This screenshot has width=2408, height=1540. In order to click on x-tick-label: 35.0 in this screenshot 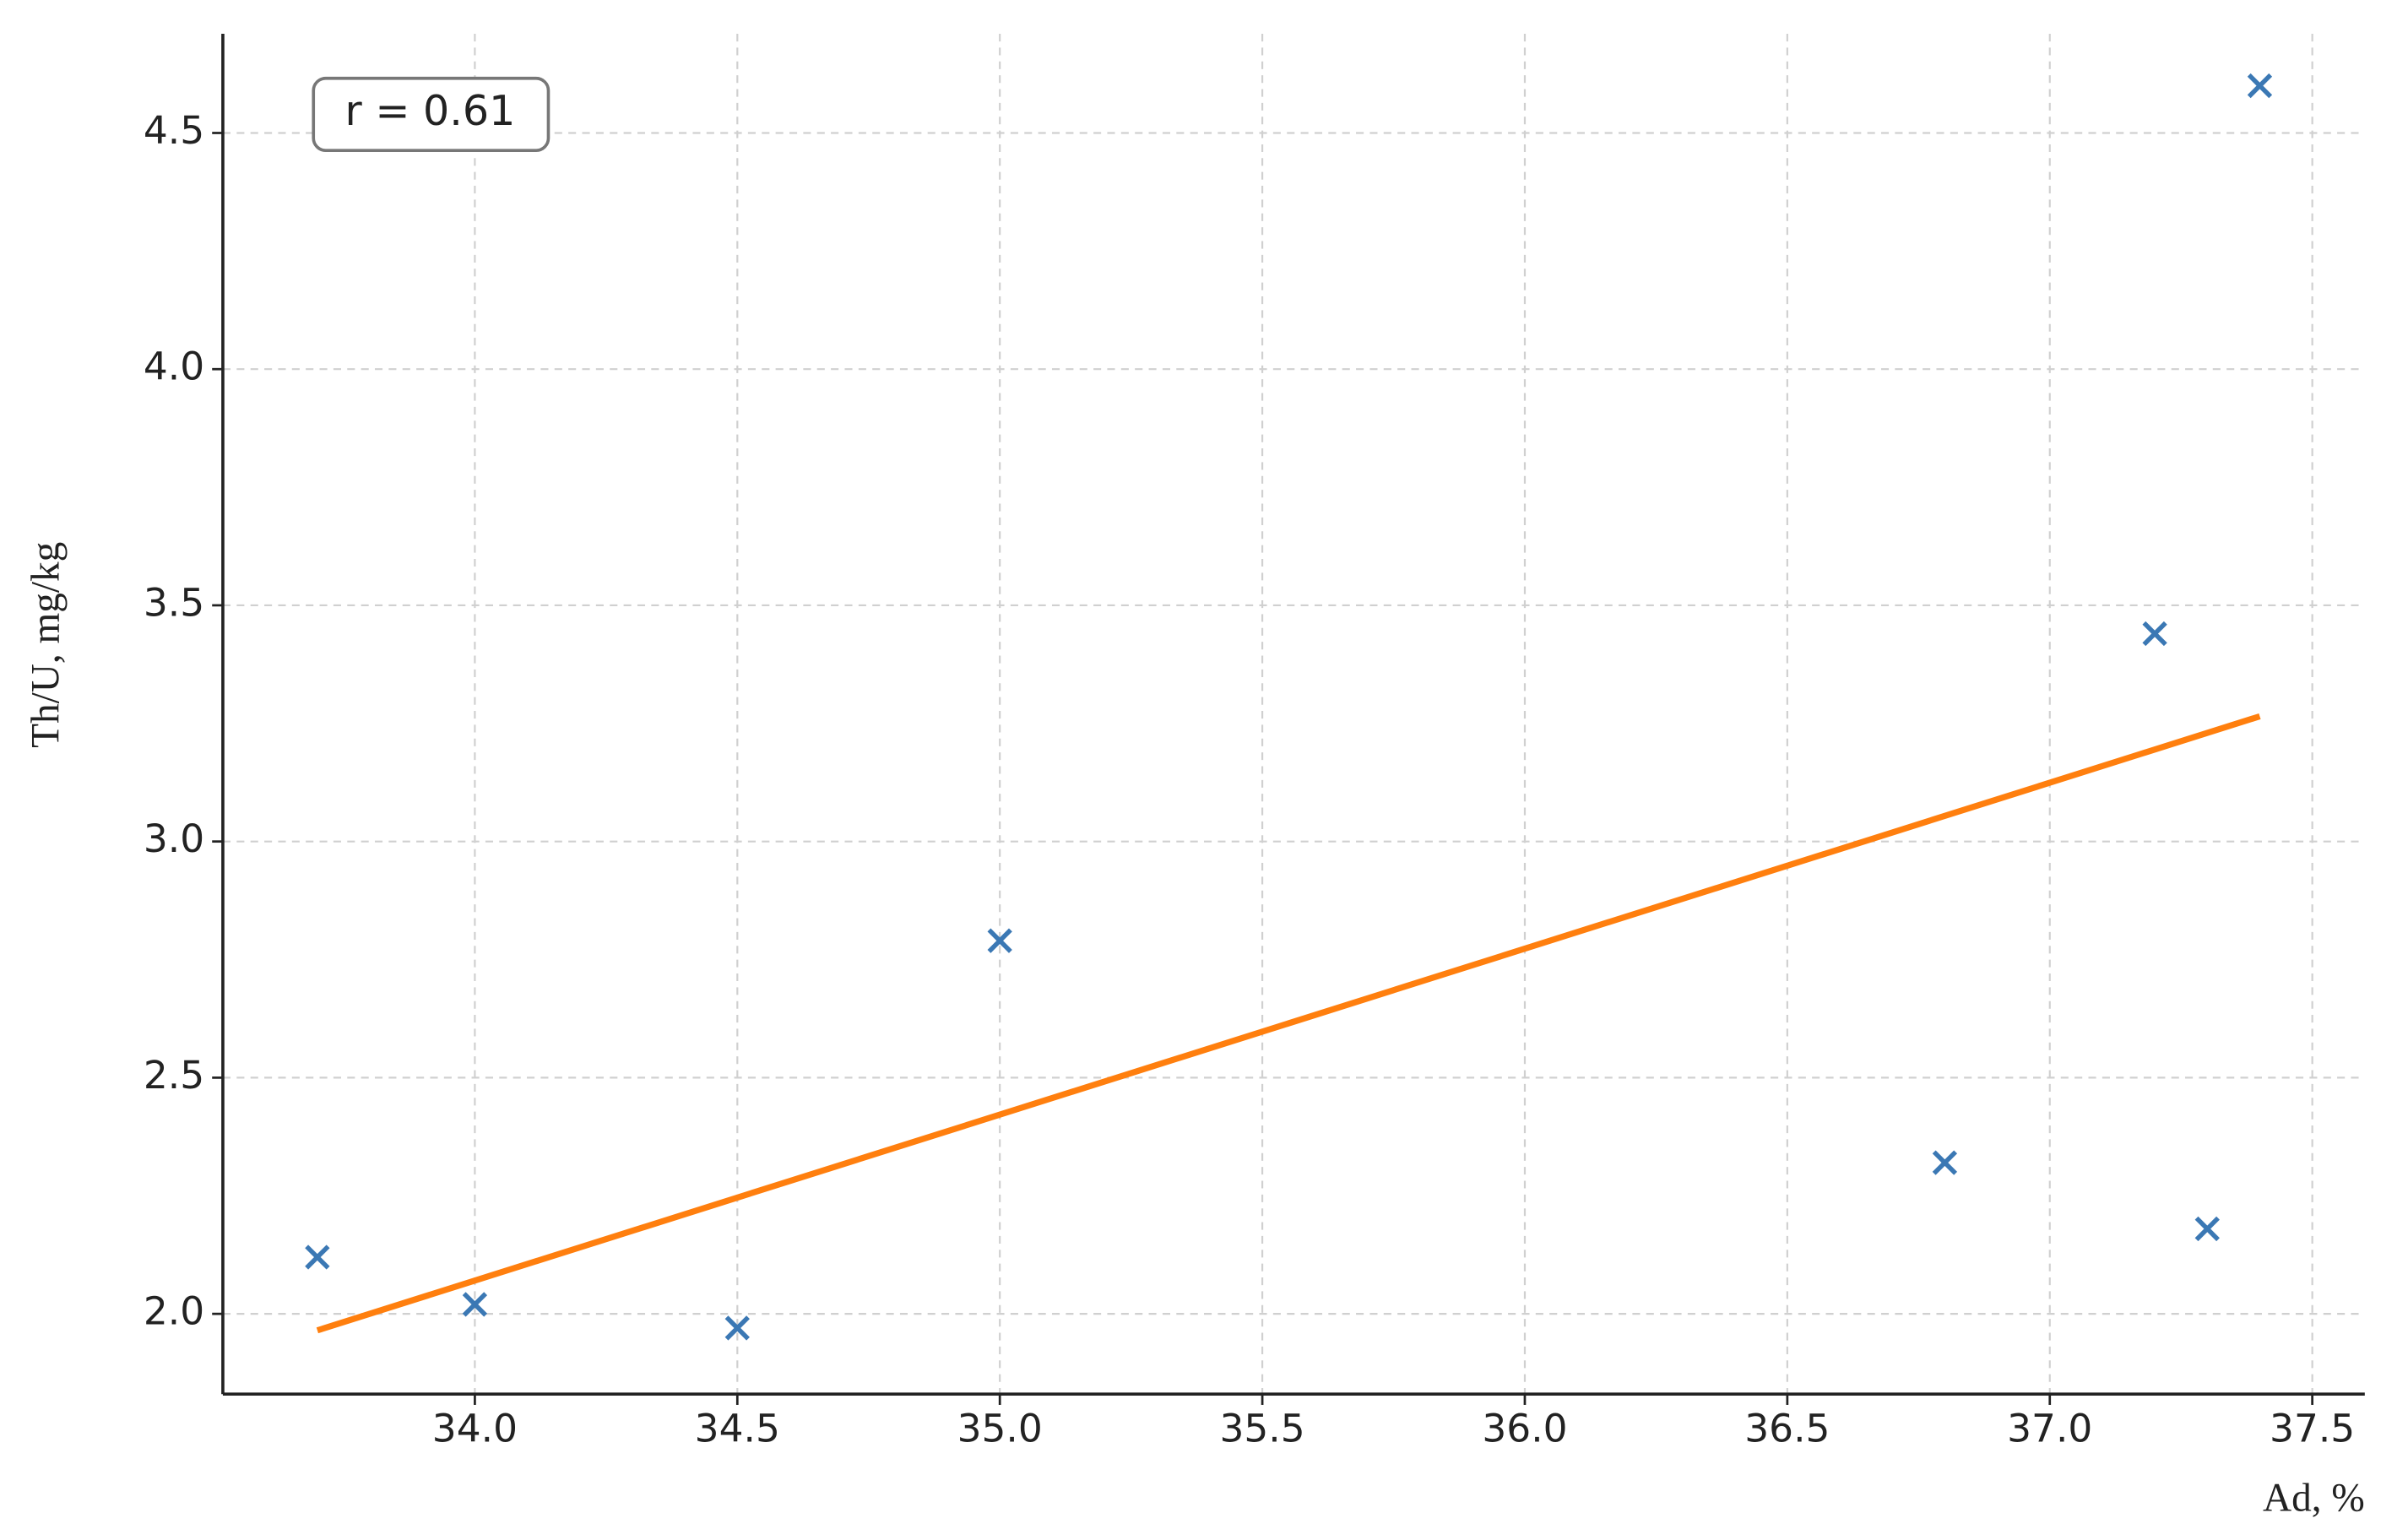, I will do `click(1000, 1428)`.